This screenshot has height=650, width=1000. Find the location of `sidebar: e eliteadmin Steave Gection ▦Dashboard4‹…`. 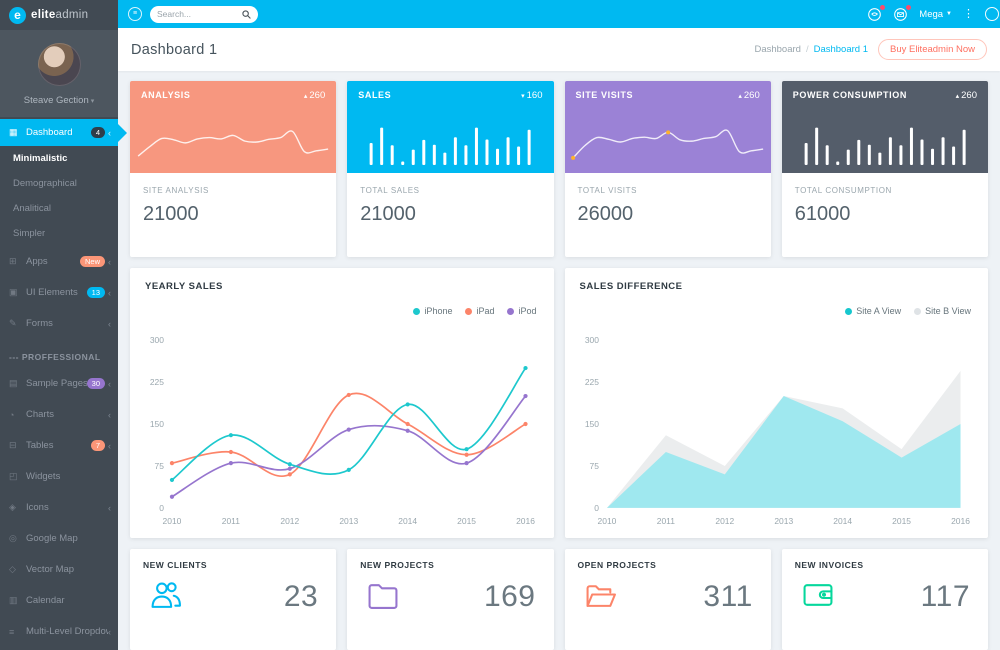

sidebar: e eliteadmin Steave Gection ▦Dashboard4‹… is located at coordinates (63, 325).